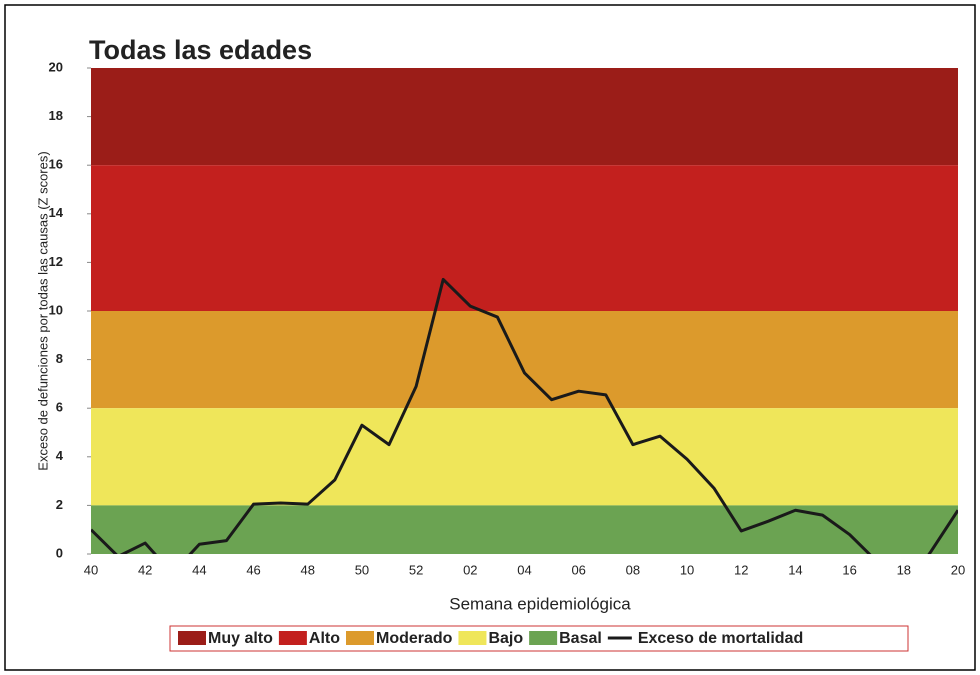 The image size is (980, 675). Describe the element at coordinates (56, 212) in the screenshot. I see `y-tick-label: 14` at that location.